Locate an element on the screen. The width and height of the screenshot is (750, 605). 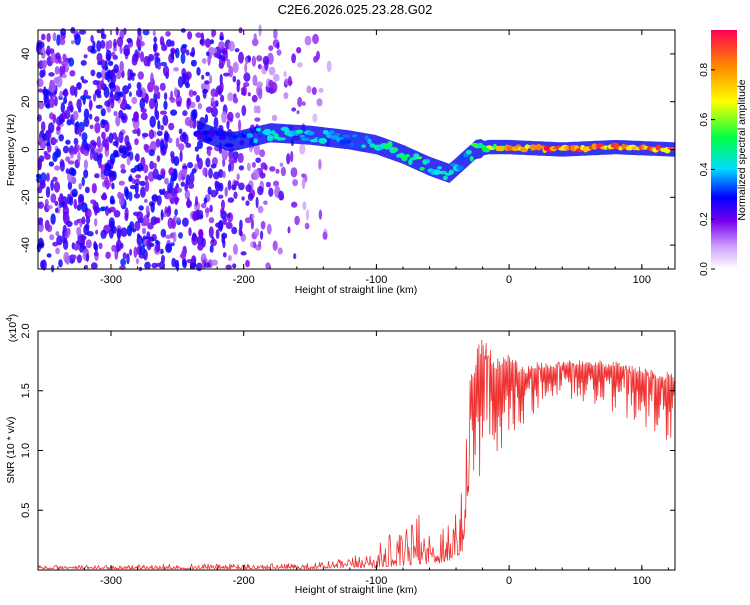
y-tick-label: 1.0 is located at coordinates (26, 450).